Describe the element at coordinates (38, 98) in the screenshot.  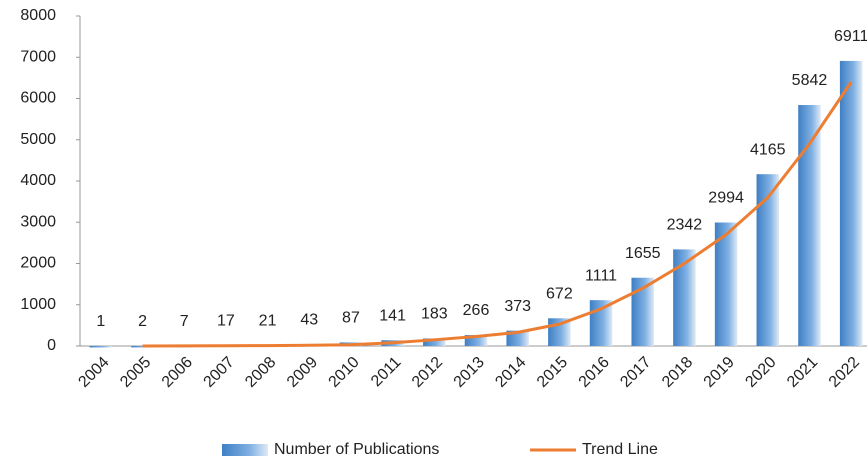
I see `y-tick-label: 6000` at that location.